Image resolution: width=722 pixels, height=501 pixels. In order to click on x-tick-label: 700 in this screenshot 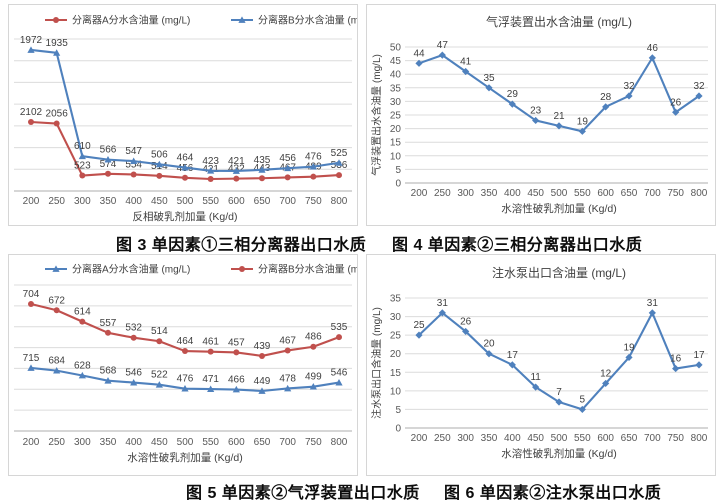, I will do `click(287, 442)`.